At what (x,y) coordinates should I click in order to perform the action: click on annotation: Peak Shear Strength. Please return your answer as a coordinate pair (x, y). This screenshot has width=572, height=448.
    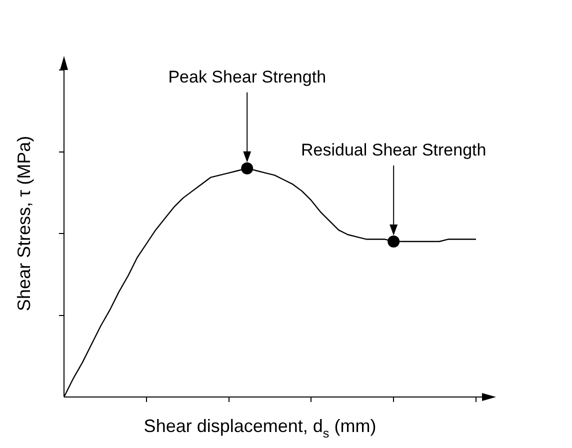
    Looking at the image, I should click on (247, 76).